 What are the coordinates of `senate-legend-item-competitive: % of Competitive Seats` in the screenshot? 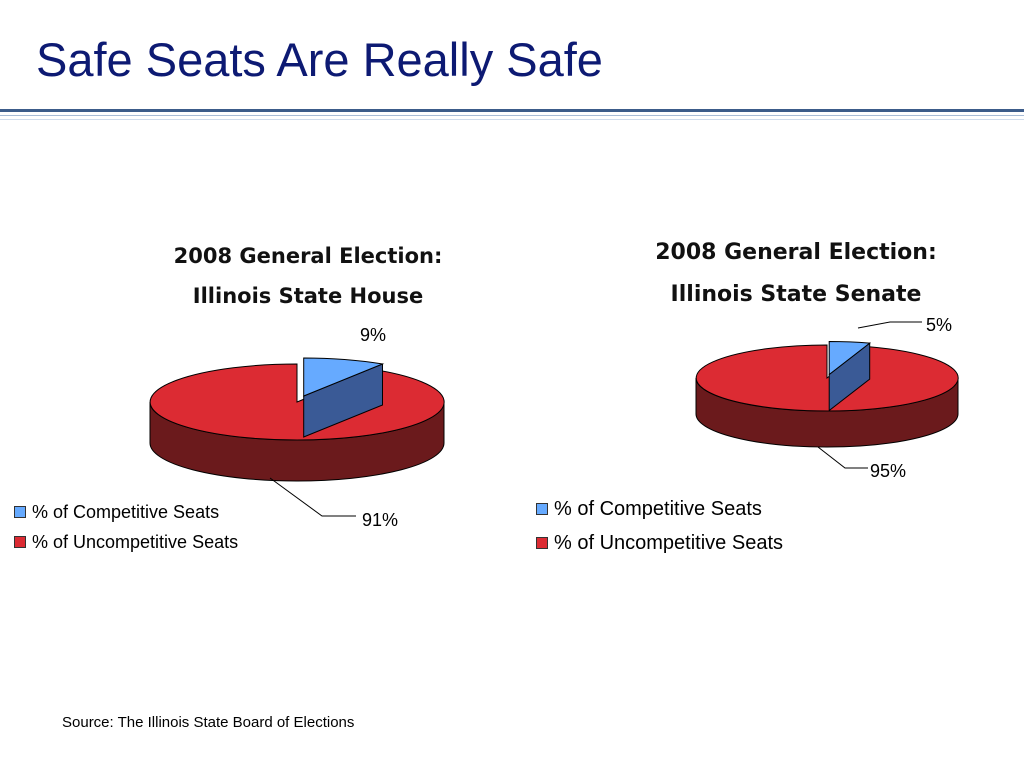 It's located at (659, 509).